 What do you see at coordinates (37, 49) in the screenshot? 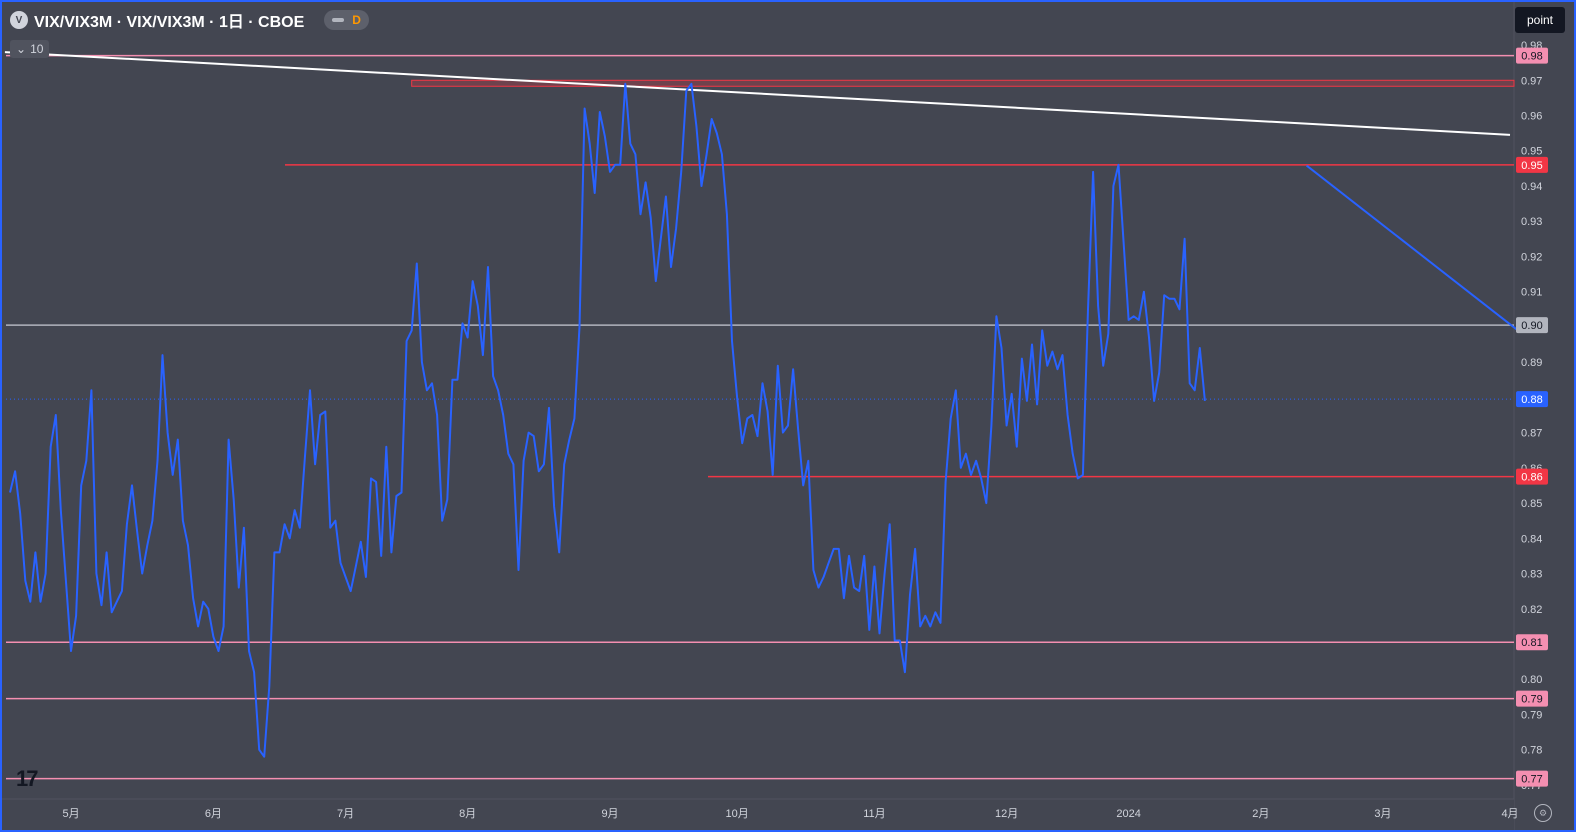
I see `indicator-count: 10` at bounding box center [37, 49].